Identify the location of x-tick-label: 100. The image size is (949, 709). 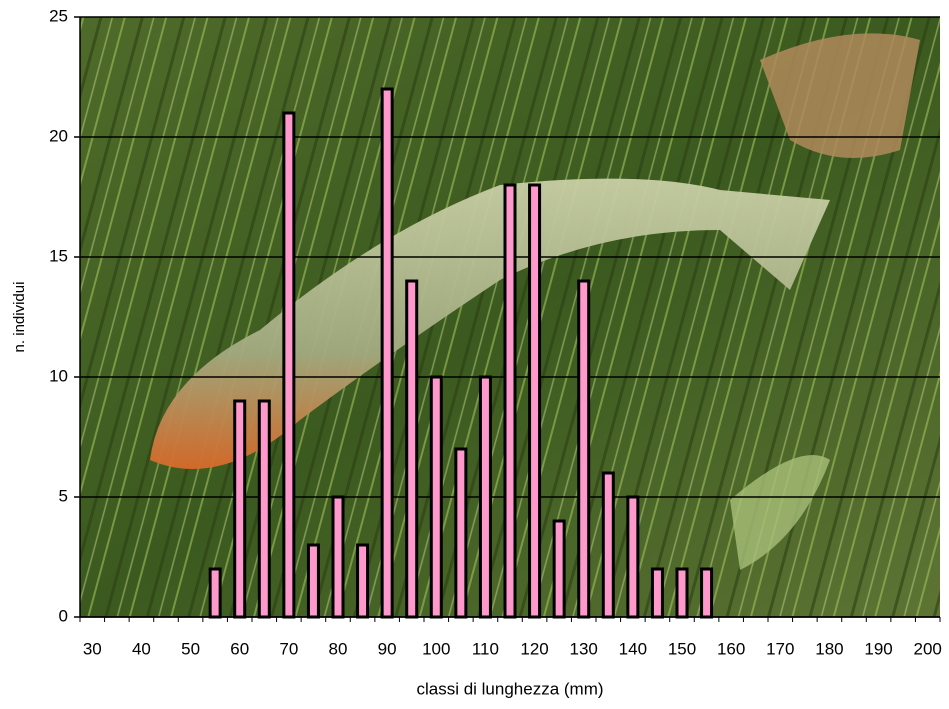
(436, 648).